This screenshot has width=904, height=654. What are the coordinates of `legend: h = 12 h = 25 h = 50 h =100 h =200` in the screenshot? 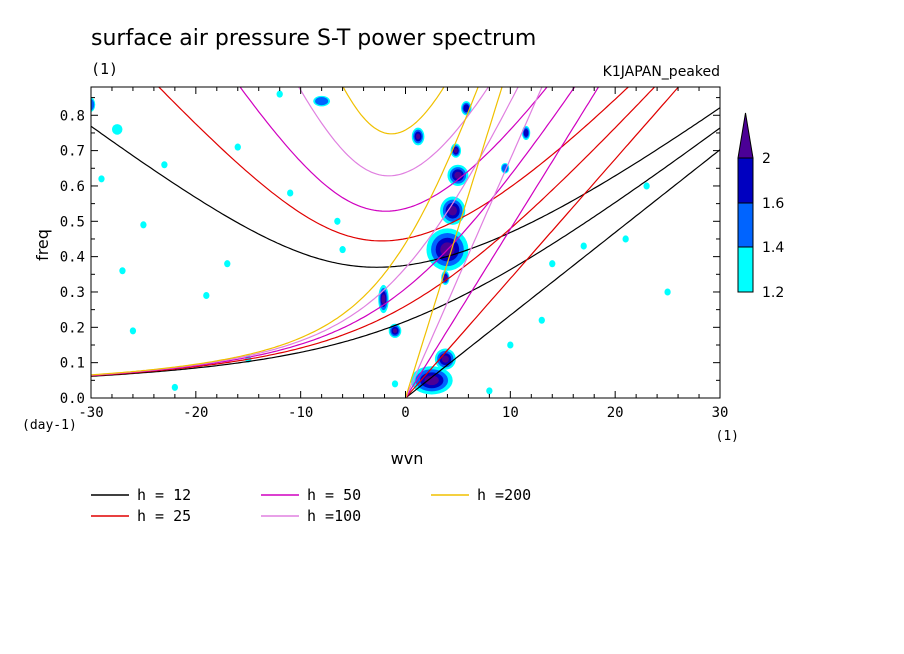 It's located at (311, 505).